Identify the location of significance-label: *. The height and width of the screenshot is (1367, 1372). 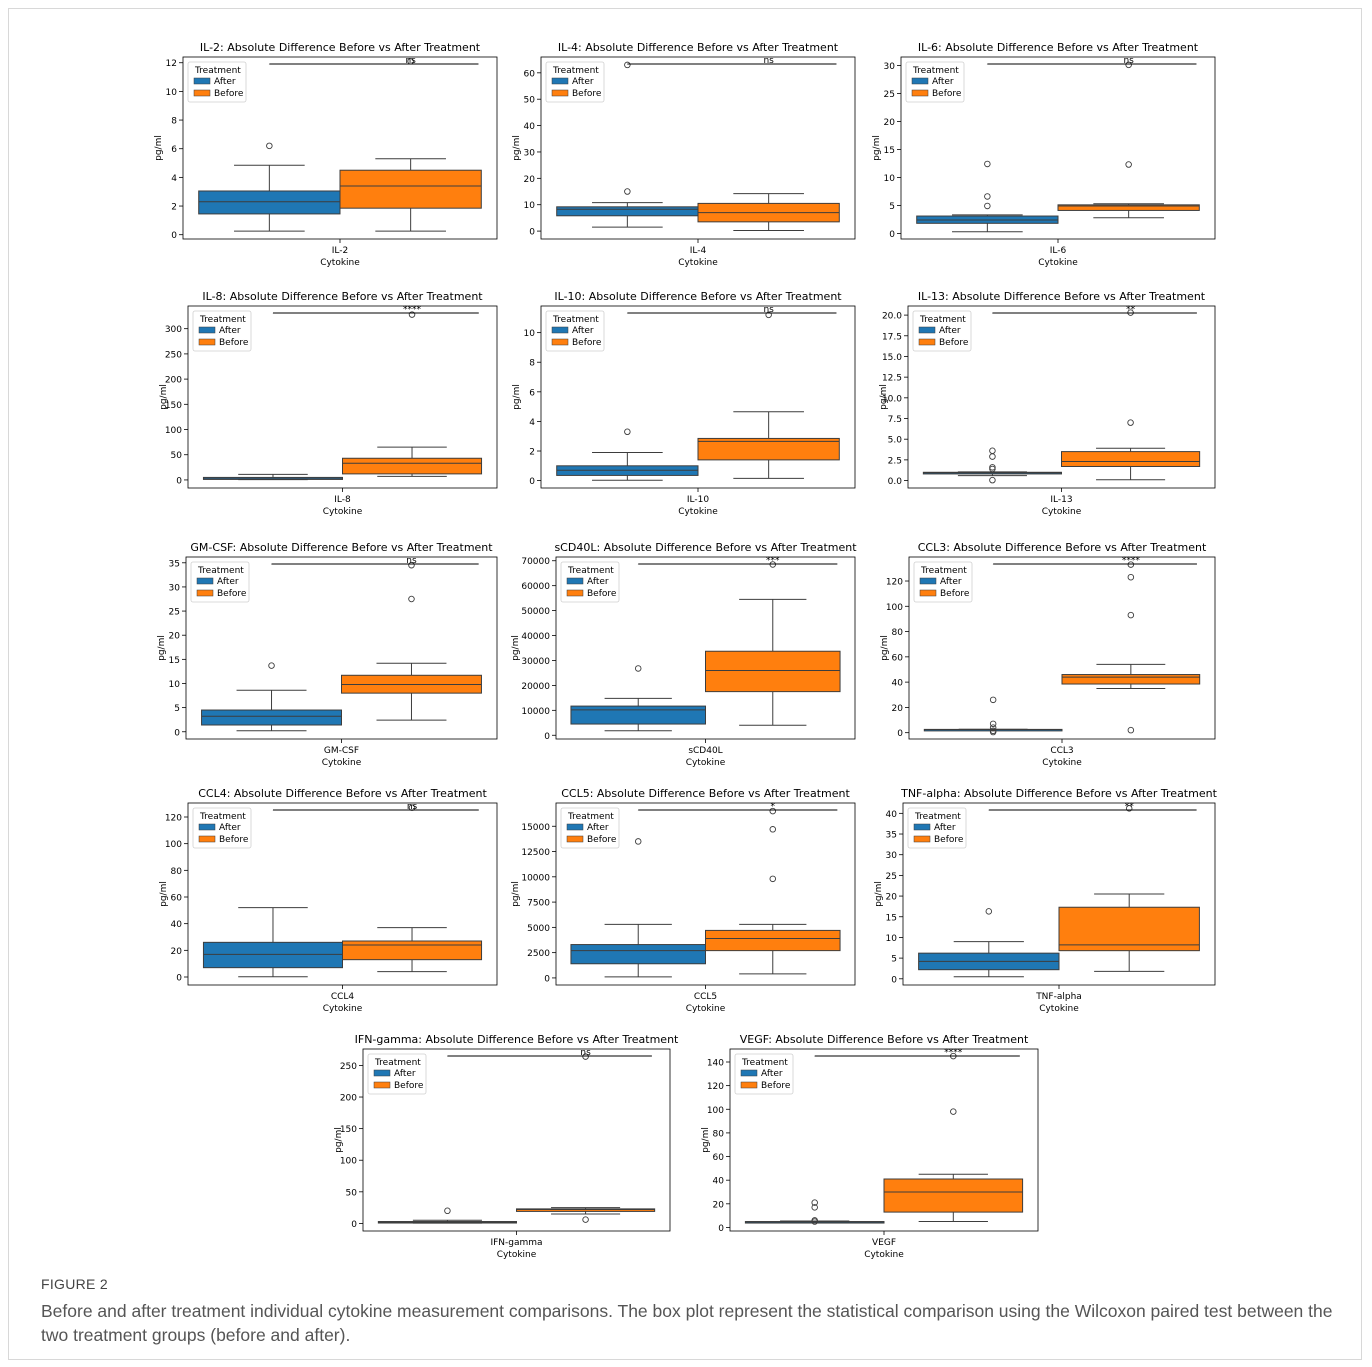
(773, 807).